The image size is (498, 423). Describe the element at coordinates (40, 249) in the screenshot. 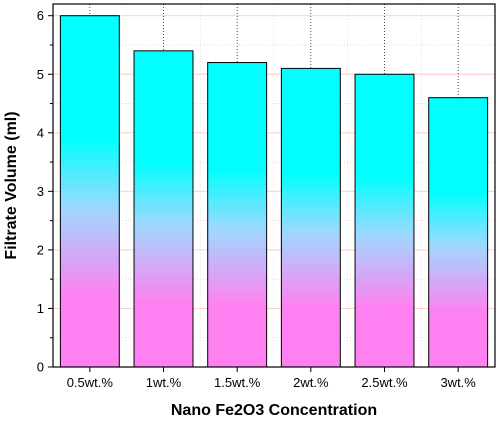

I see `y-tick-label: 2` at that location.